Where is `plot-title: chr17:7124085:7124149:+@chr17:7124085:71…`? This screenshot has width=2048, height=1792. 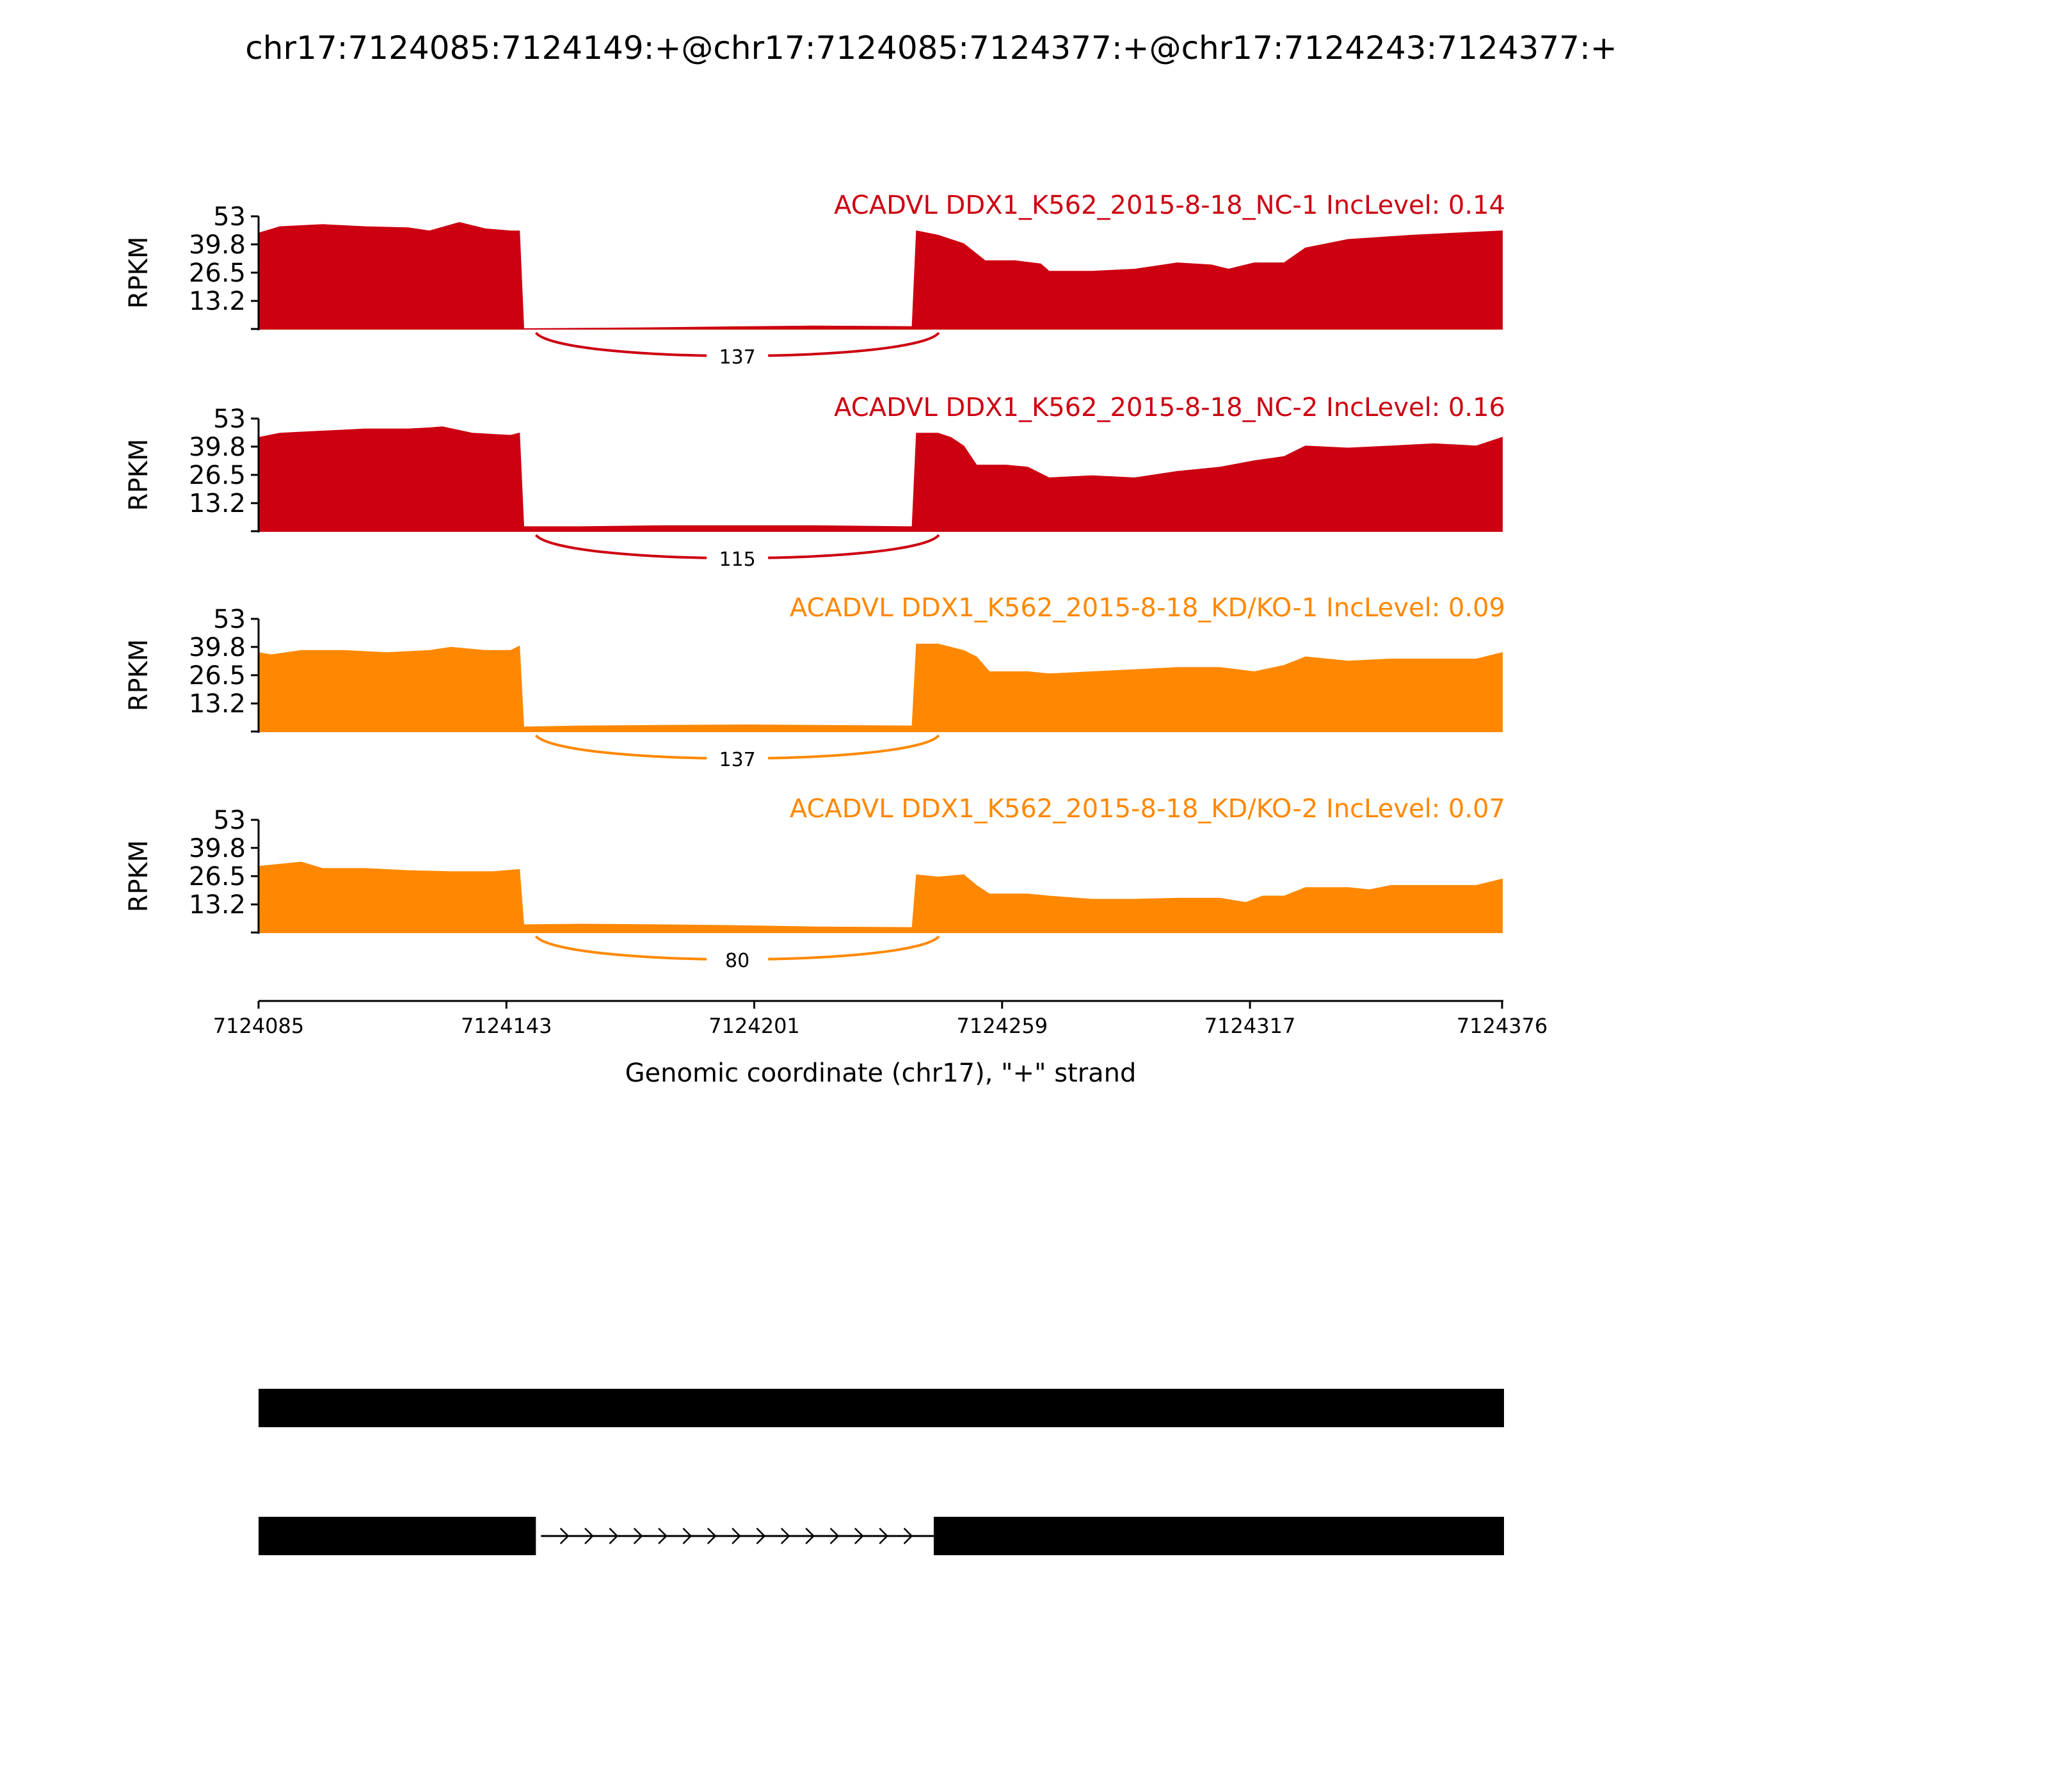 plot-title: chr17:7124085:7124149:+@chr17:7124085:71… is located at coordinates (931, 48).